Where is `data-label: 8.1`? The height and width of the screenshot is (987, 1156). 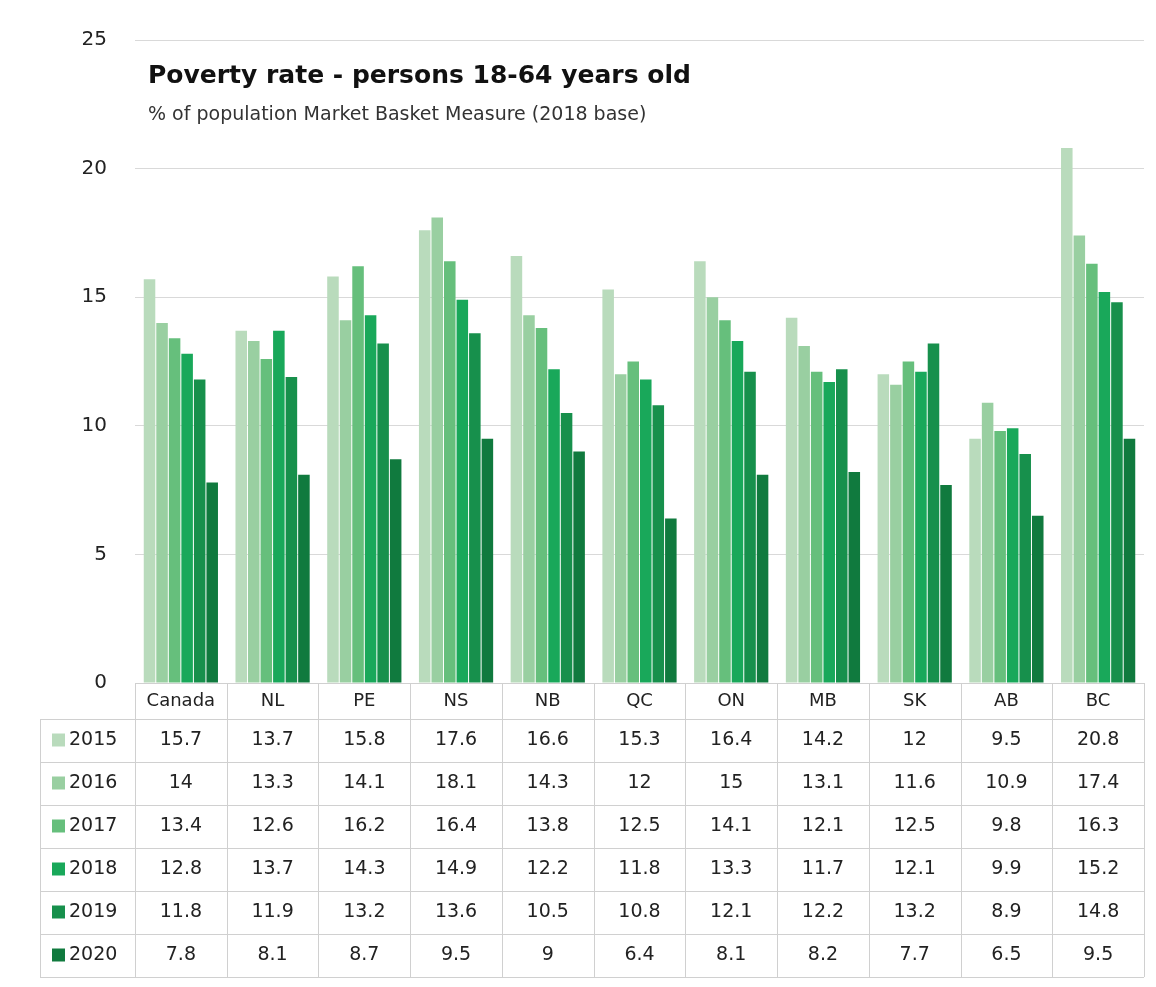 data-label: 8.1 is located at coordinates (731, 953).